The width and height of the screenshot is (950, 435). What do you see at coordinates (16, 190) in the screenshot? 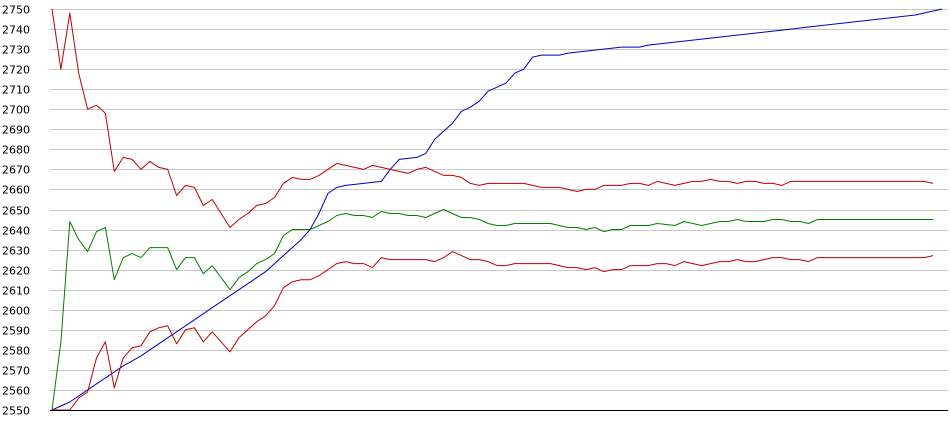
I see `y-tick-label: 2660` at bounding box center [16, 190].